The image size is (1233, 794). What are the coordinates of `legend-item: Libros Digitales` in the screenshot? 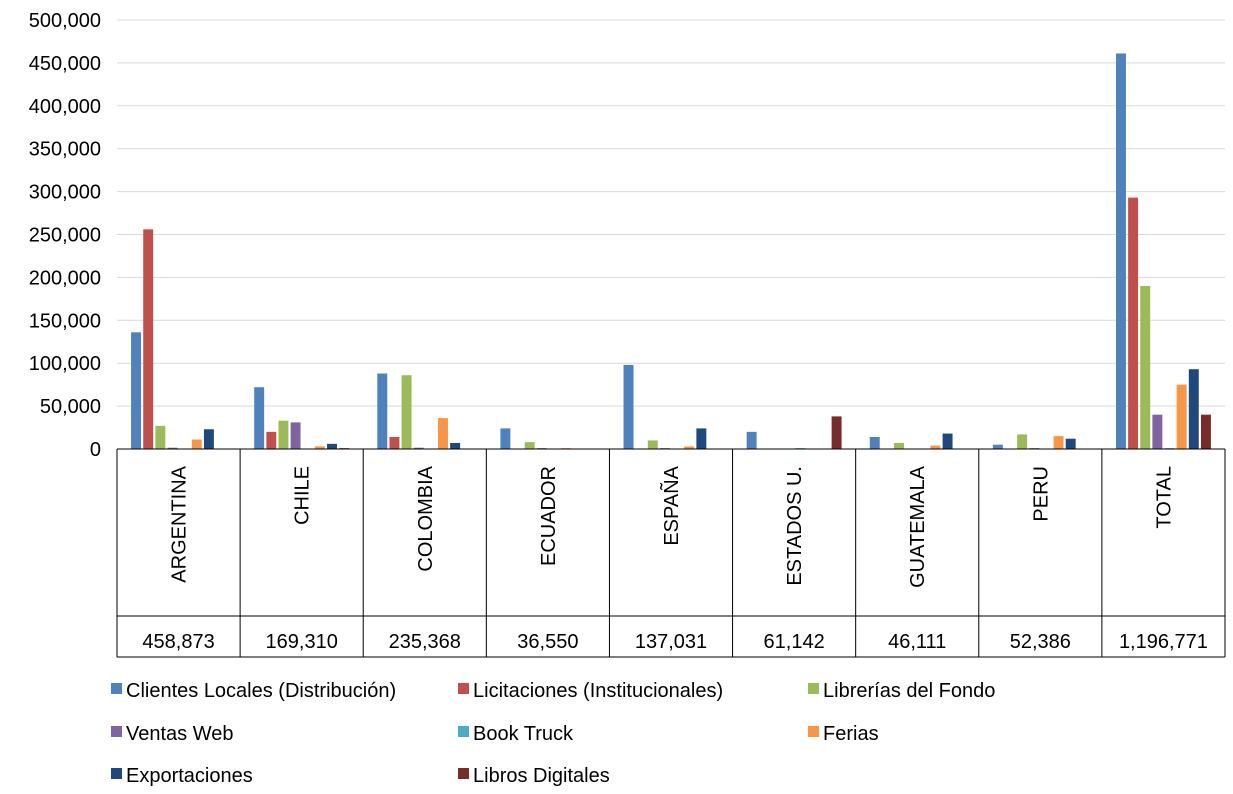 It's located at (534, 776).